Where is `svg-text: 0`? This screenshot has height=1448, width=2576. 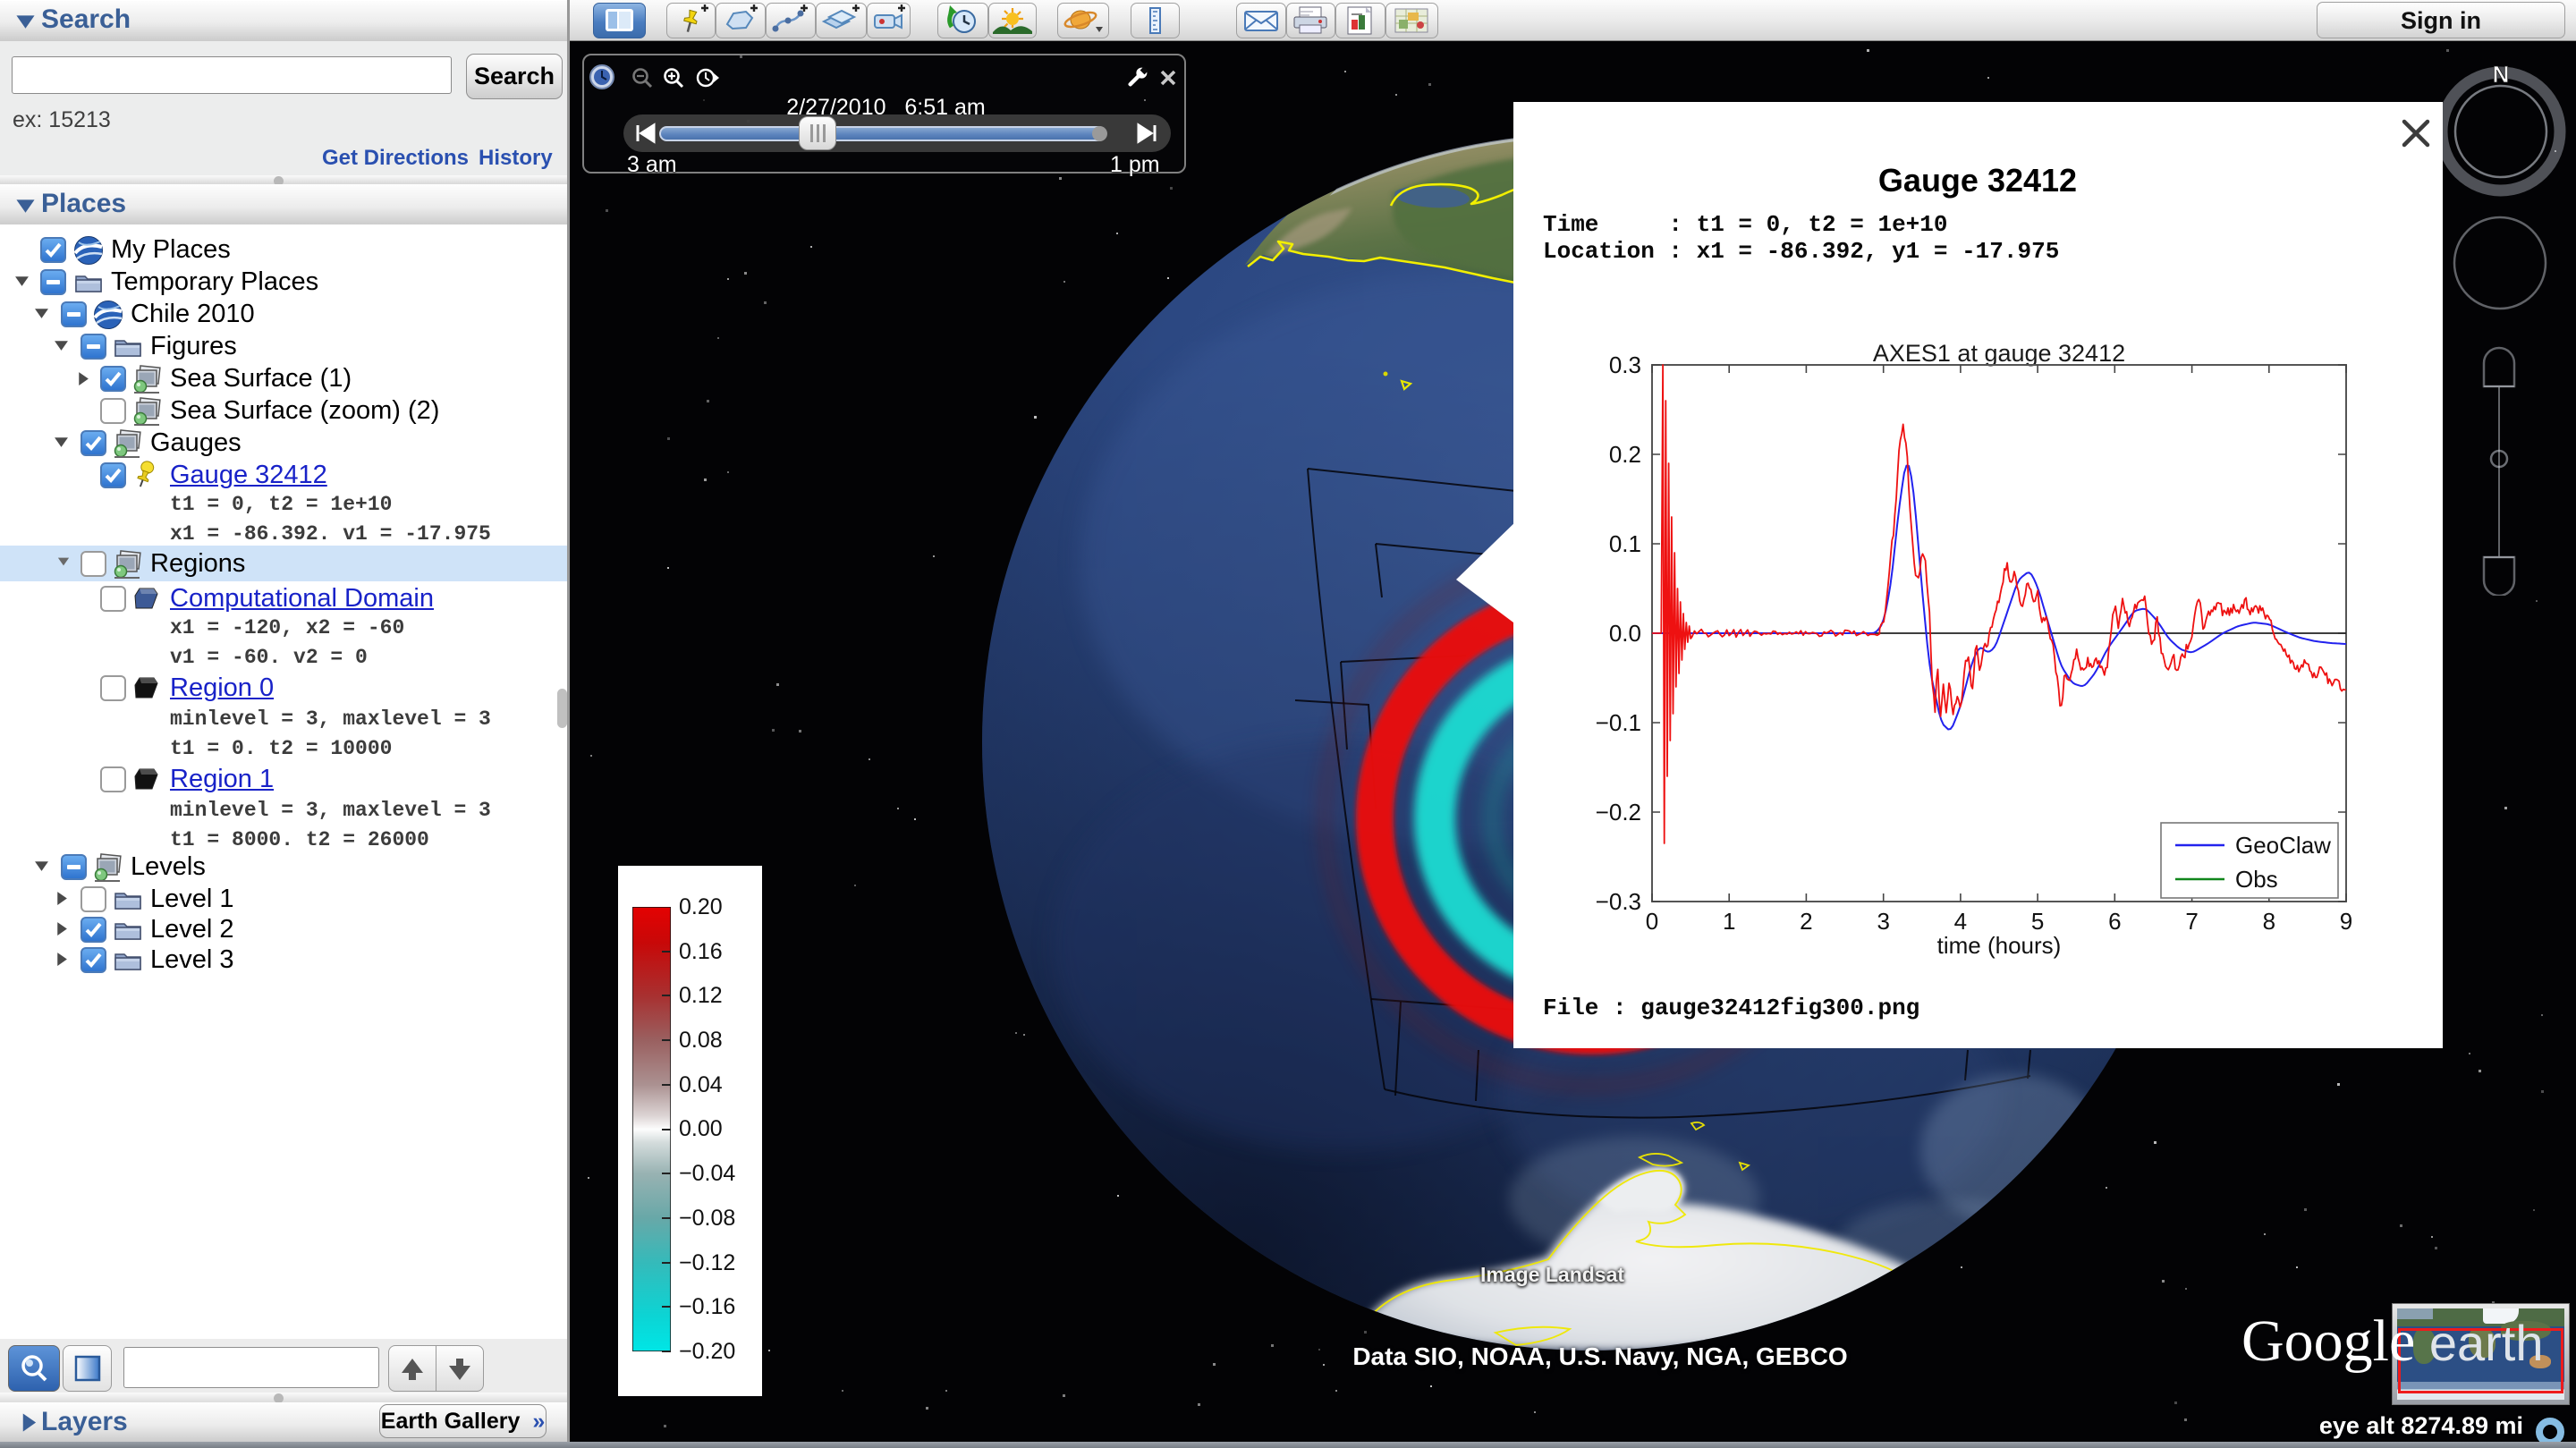
svg-text: 0 is located at coordinates (1652, 921).